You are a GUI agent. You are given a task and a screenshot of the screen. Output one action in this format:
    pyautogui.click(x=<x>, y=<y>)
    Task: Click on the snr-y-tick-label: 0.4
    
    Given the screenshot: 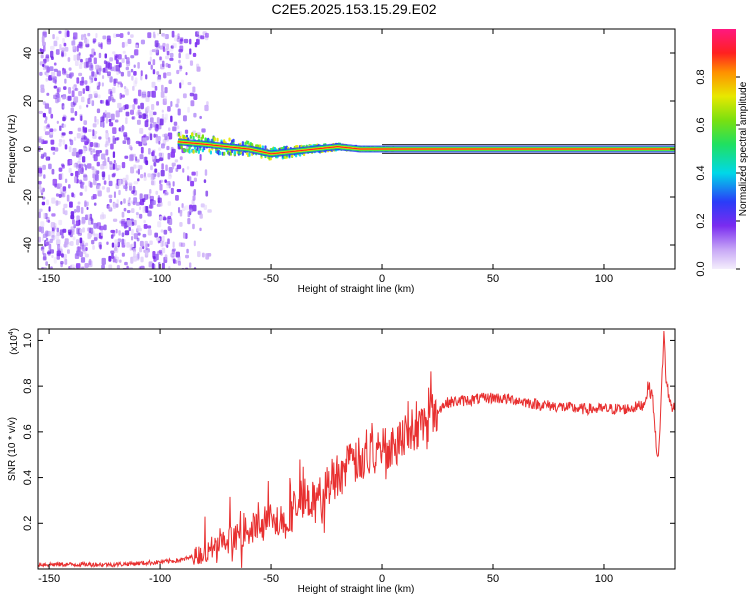 What is the action you would take?
    pyautogui.click(x=28, y=477)
    